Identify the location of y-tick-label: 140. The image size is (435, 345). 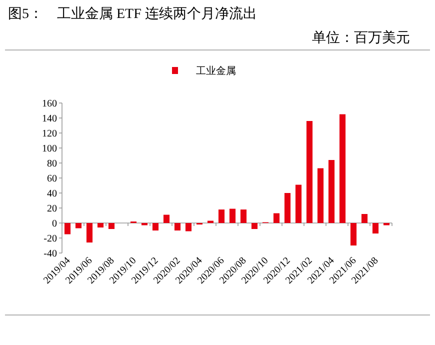
(49, 119).